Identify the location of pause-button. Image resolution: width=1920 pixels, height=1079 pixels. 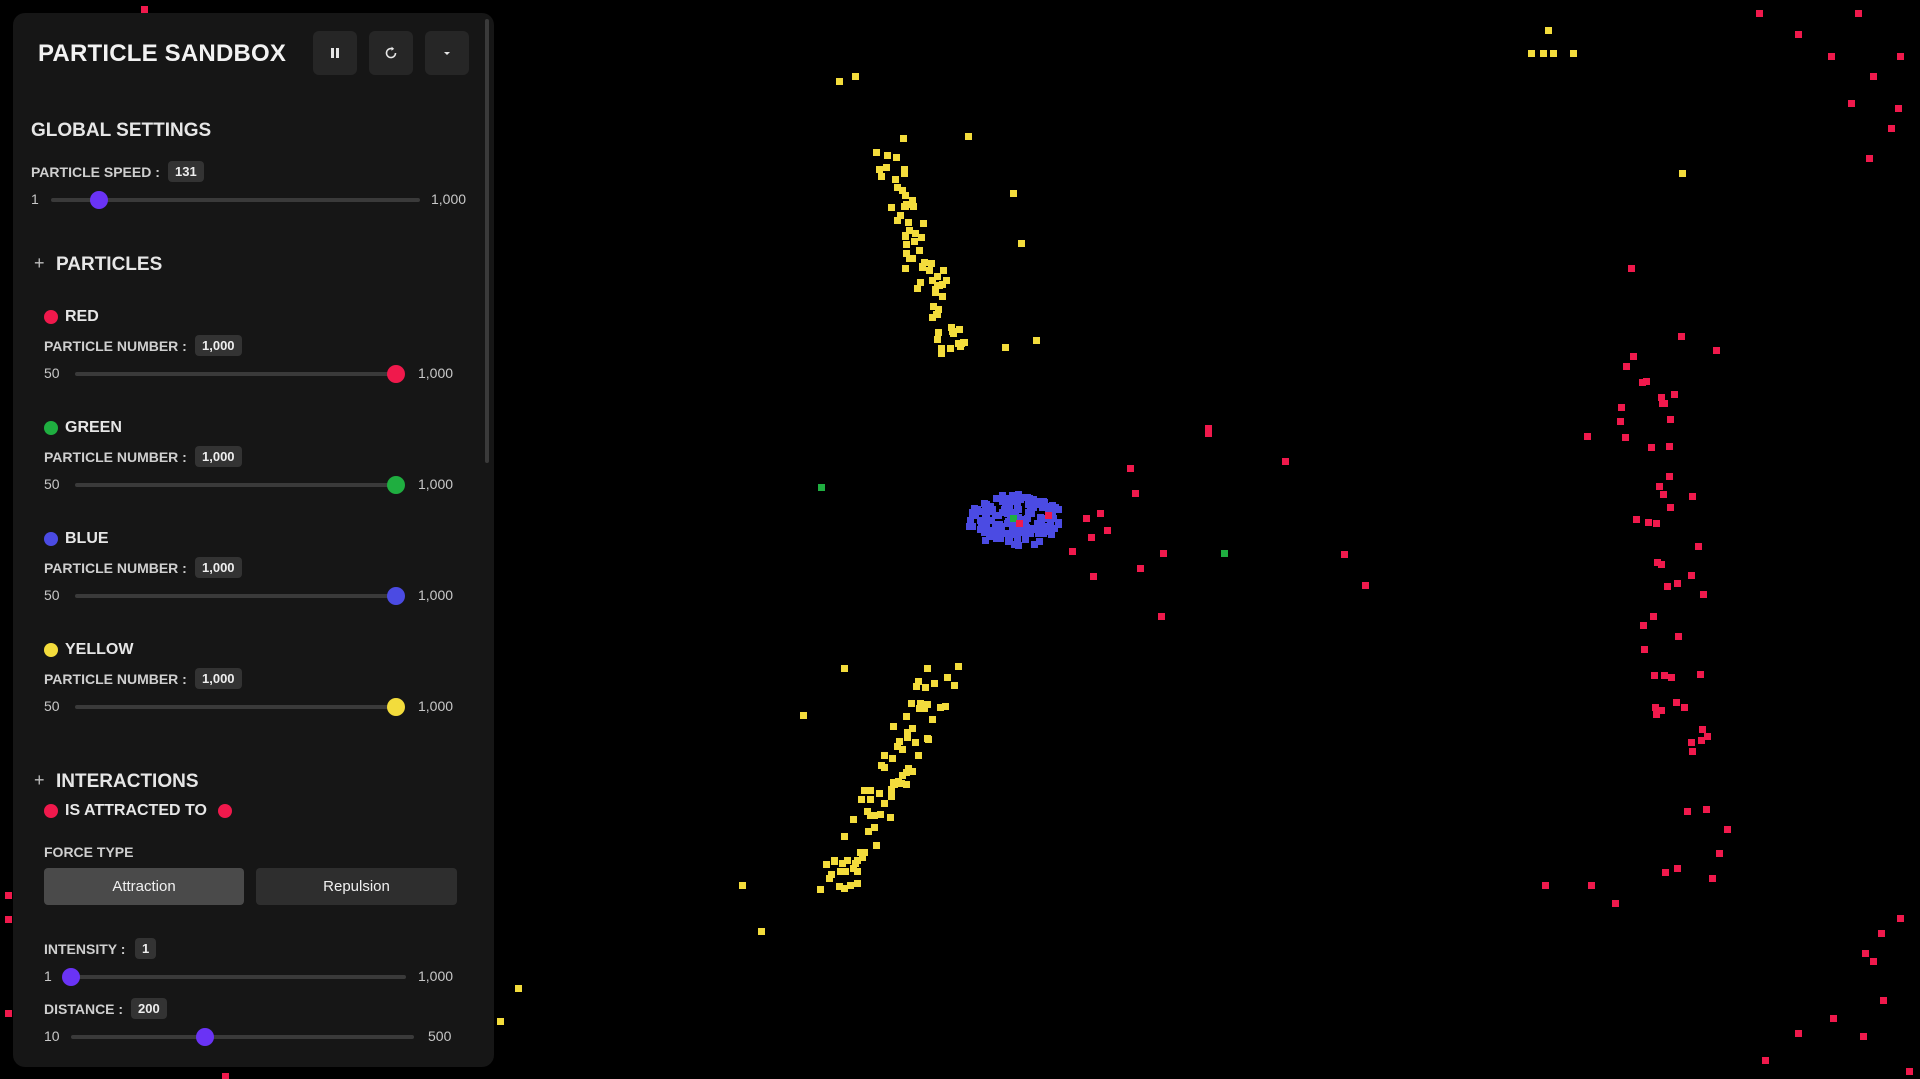
(335, 53).